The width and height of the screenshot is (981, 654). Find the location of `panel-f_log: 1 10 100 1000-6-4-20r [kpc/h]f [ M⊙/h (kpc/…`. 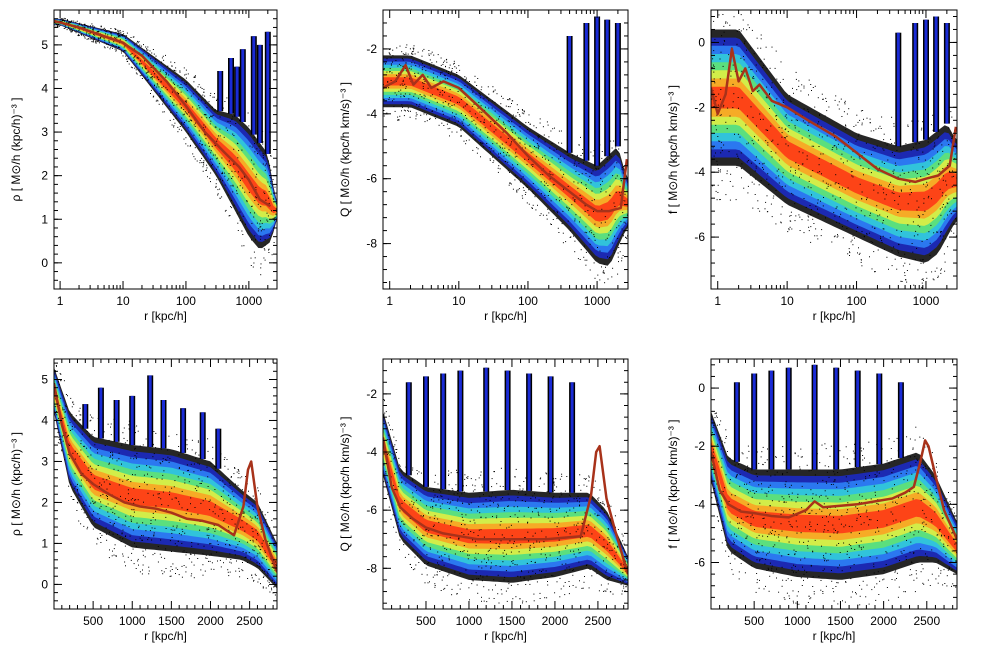

panel-f_log: 1 10 100 1000-6-4-20r [kpc/h]f [ M⊙/h (kpc/… is located at coordinates (812, 166).